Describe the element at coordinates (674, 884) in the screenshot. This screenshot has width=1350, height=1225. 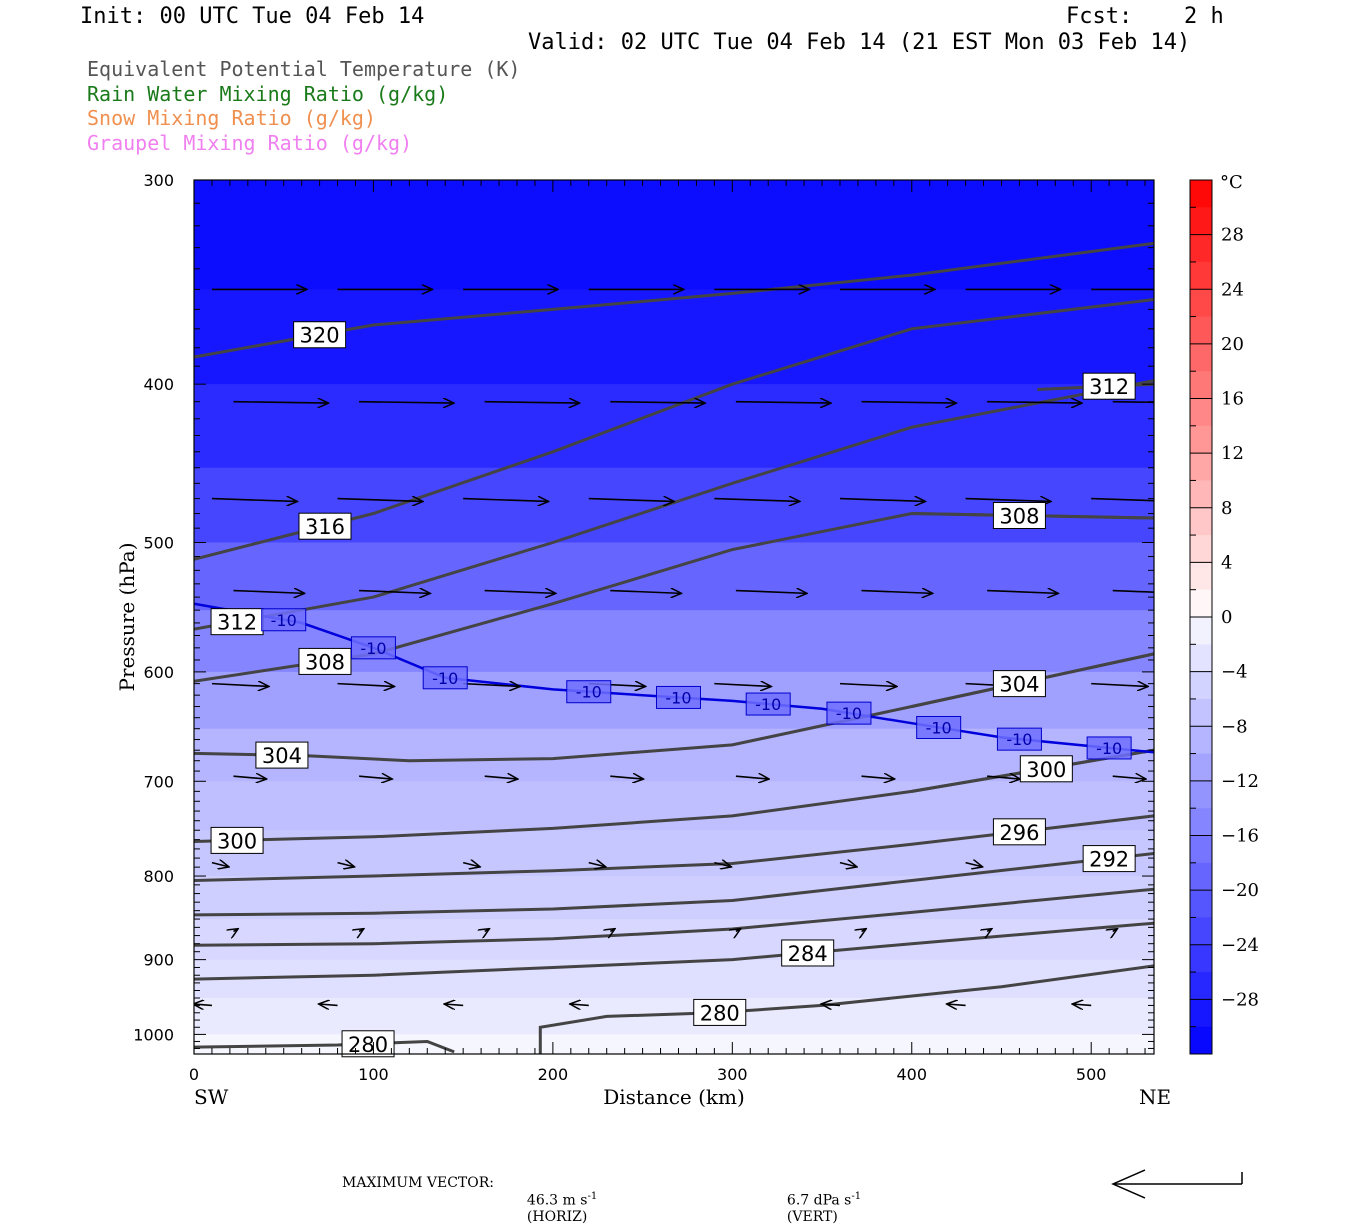
I see `theta-e-contour` at that location.